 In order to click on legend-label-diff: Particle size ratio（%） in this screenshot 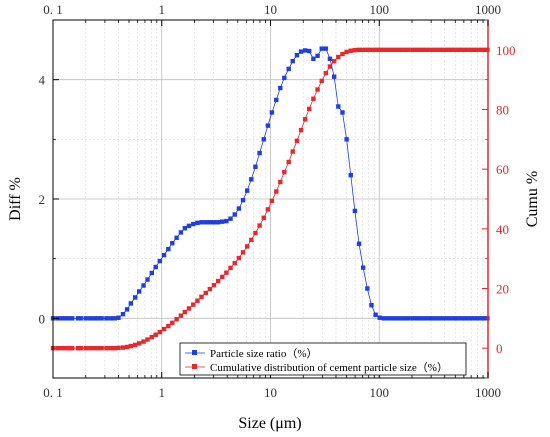, I will do `click(264, 353)`.